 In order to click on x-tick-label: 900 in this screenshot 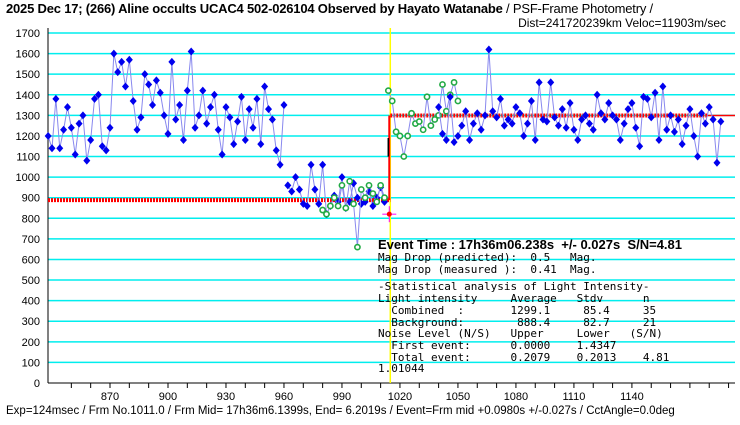, I will do `click(168, 397)`.